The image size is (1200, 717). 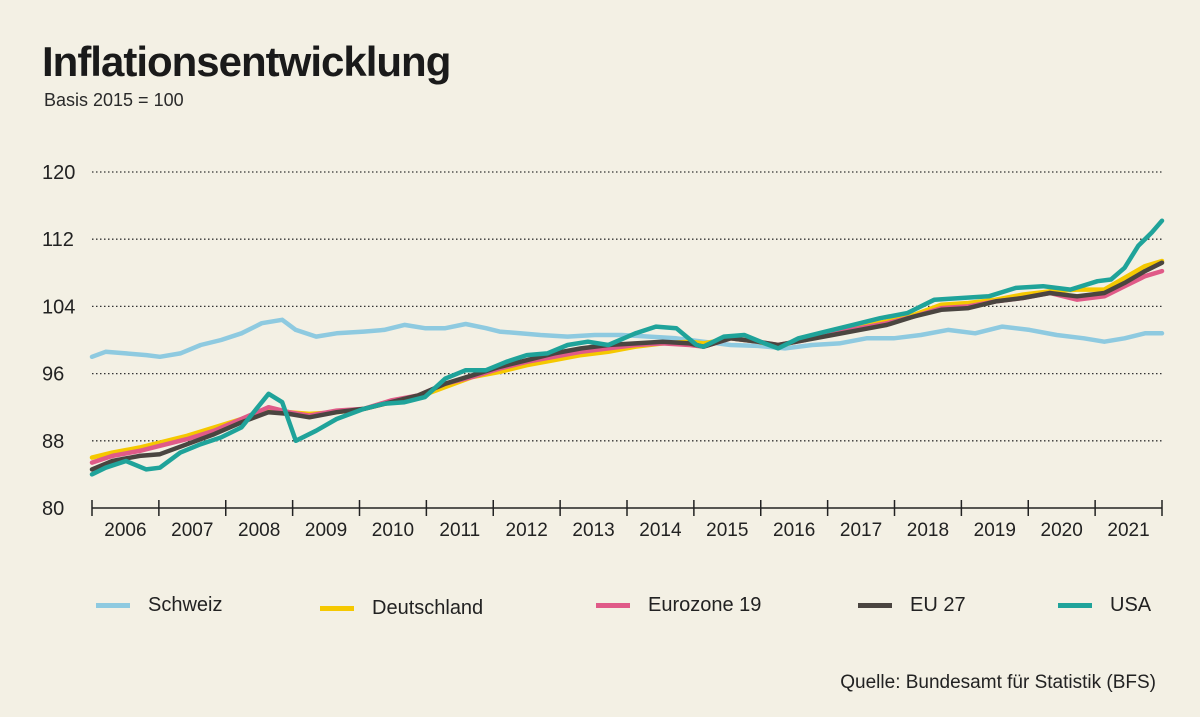 I want to click on y-tick-label-88: 88, so click(x=53, y=442).